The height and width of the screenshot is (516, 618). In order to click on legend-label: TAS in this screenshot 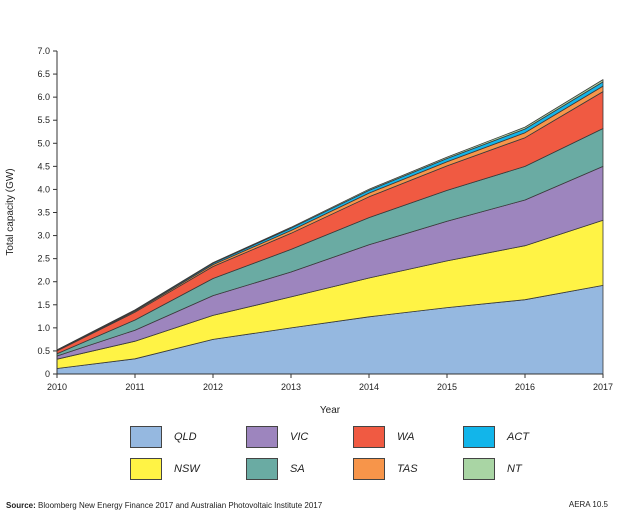, I will do `click(407, 469)`.